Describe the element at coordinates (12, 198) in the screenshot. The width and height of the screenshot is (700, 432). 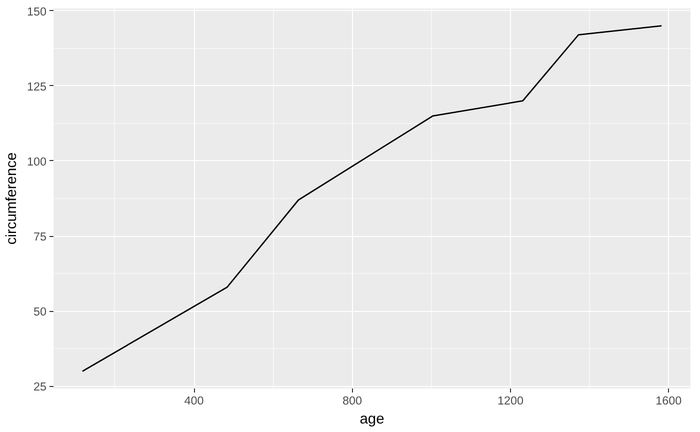
I see `y-axis-title: circumference` at that location.